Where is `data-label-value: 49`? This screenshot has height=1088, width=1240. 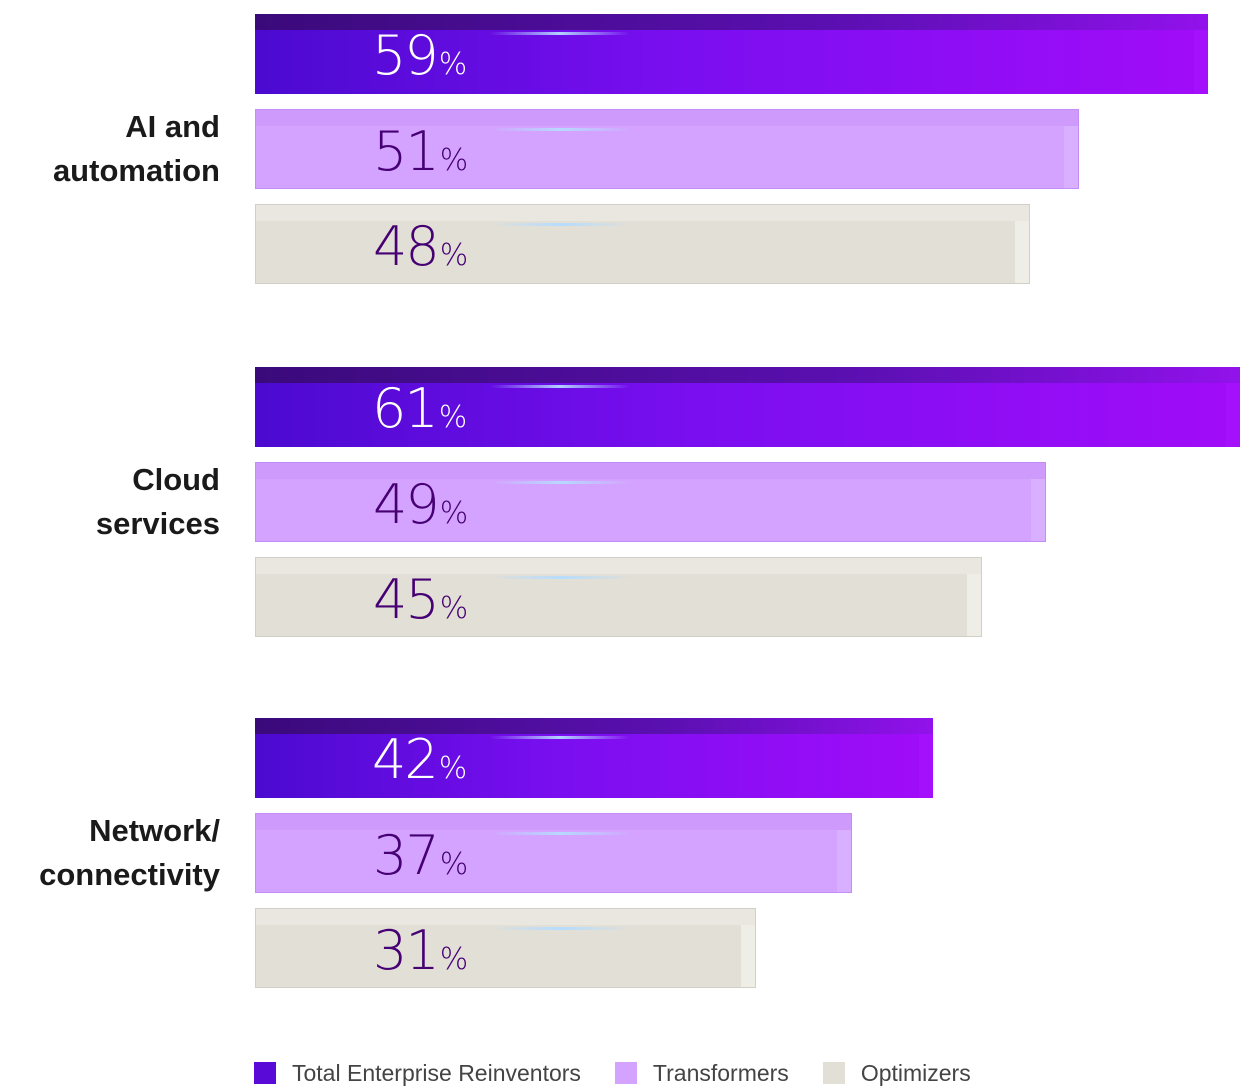 data-label-value: 49 is located at coordinates (406, 504).